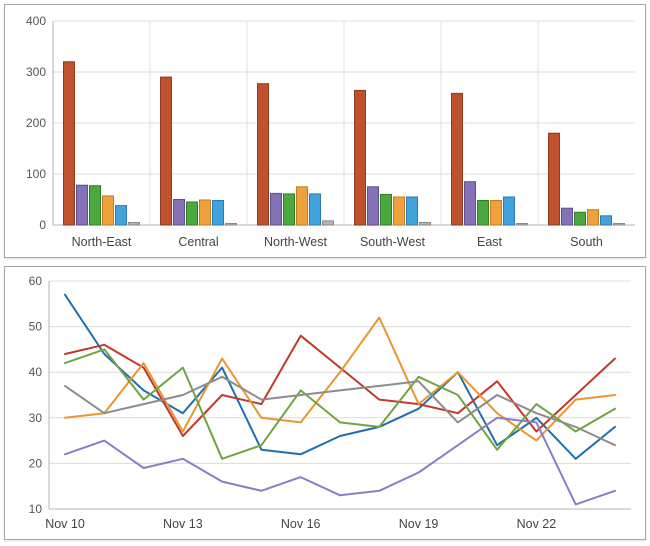 The height and width of the screenshot is (546, 650). Describe the element at coordinates (36, 372) in the screenshot. I see `y-tick-label: 40` at that location.